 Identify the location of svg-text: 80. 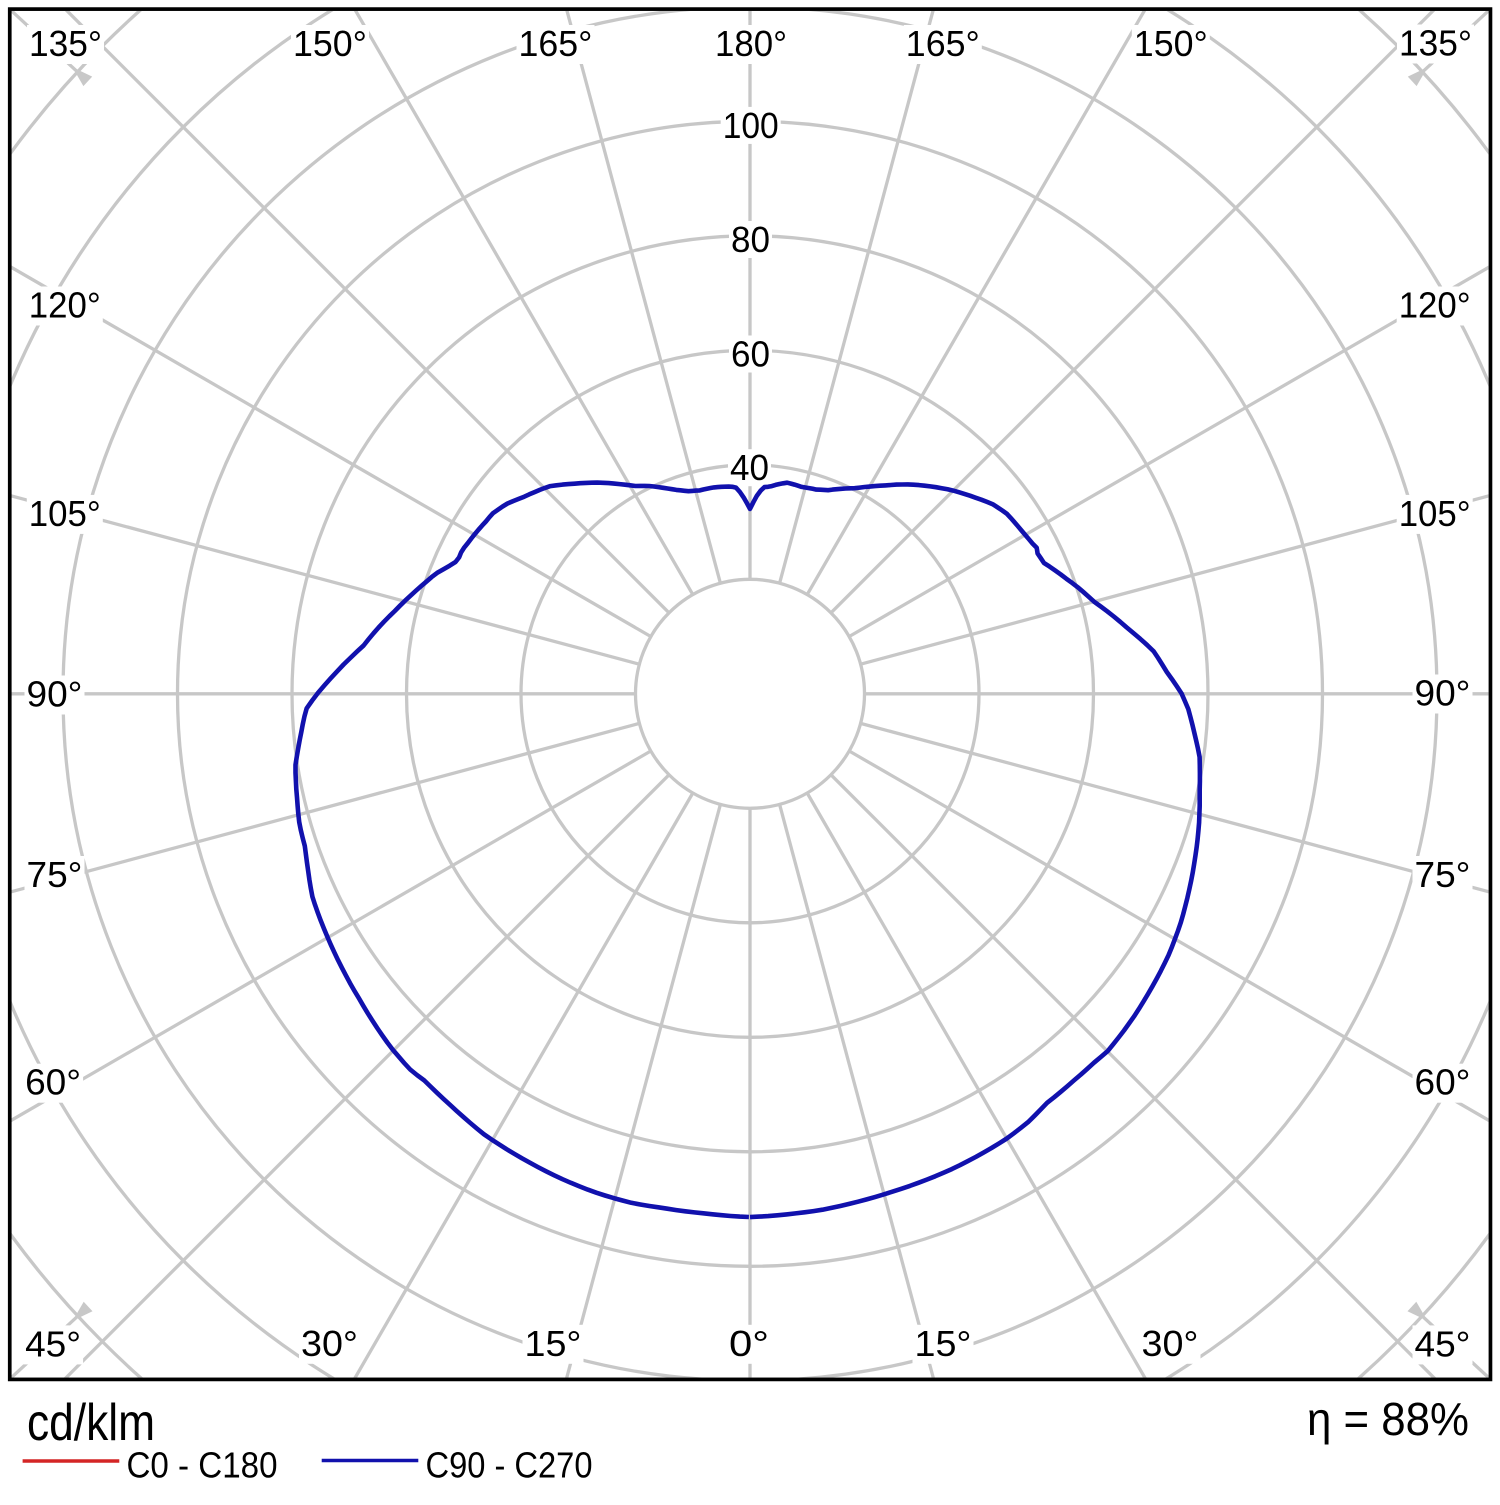
(750, 239).